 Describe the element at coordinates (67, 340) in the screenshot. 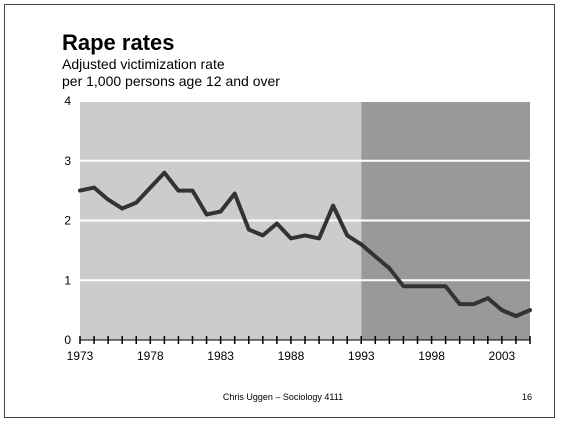

I see `y-tick-label: 0` at that location.